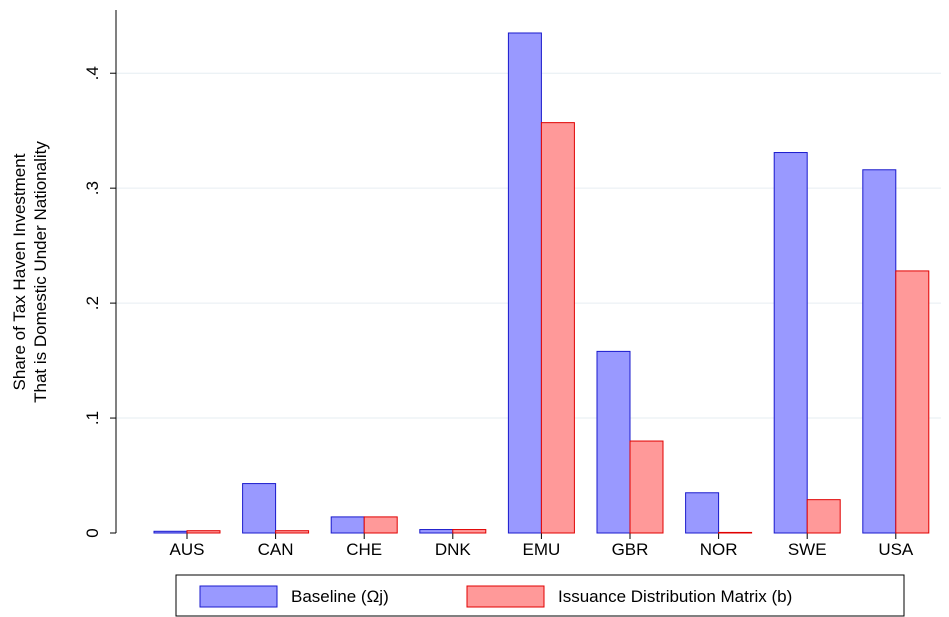 The image size is (949, 617). Describe the element at coordinates (340, 596) in the screenshot. I see `legend-label: Baseline (Ωj)` at that location.